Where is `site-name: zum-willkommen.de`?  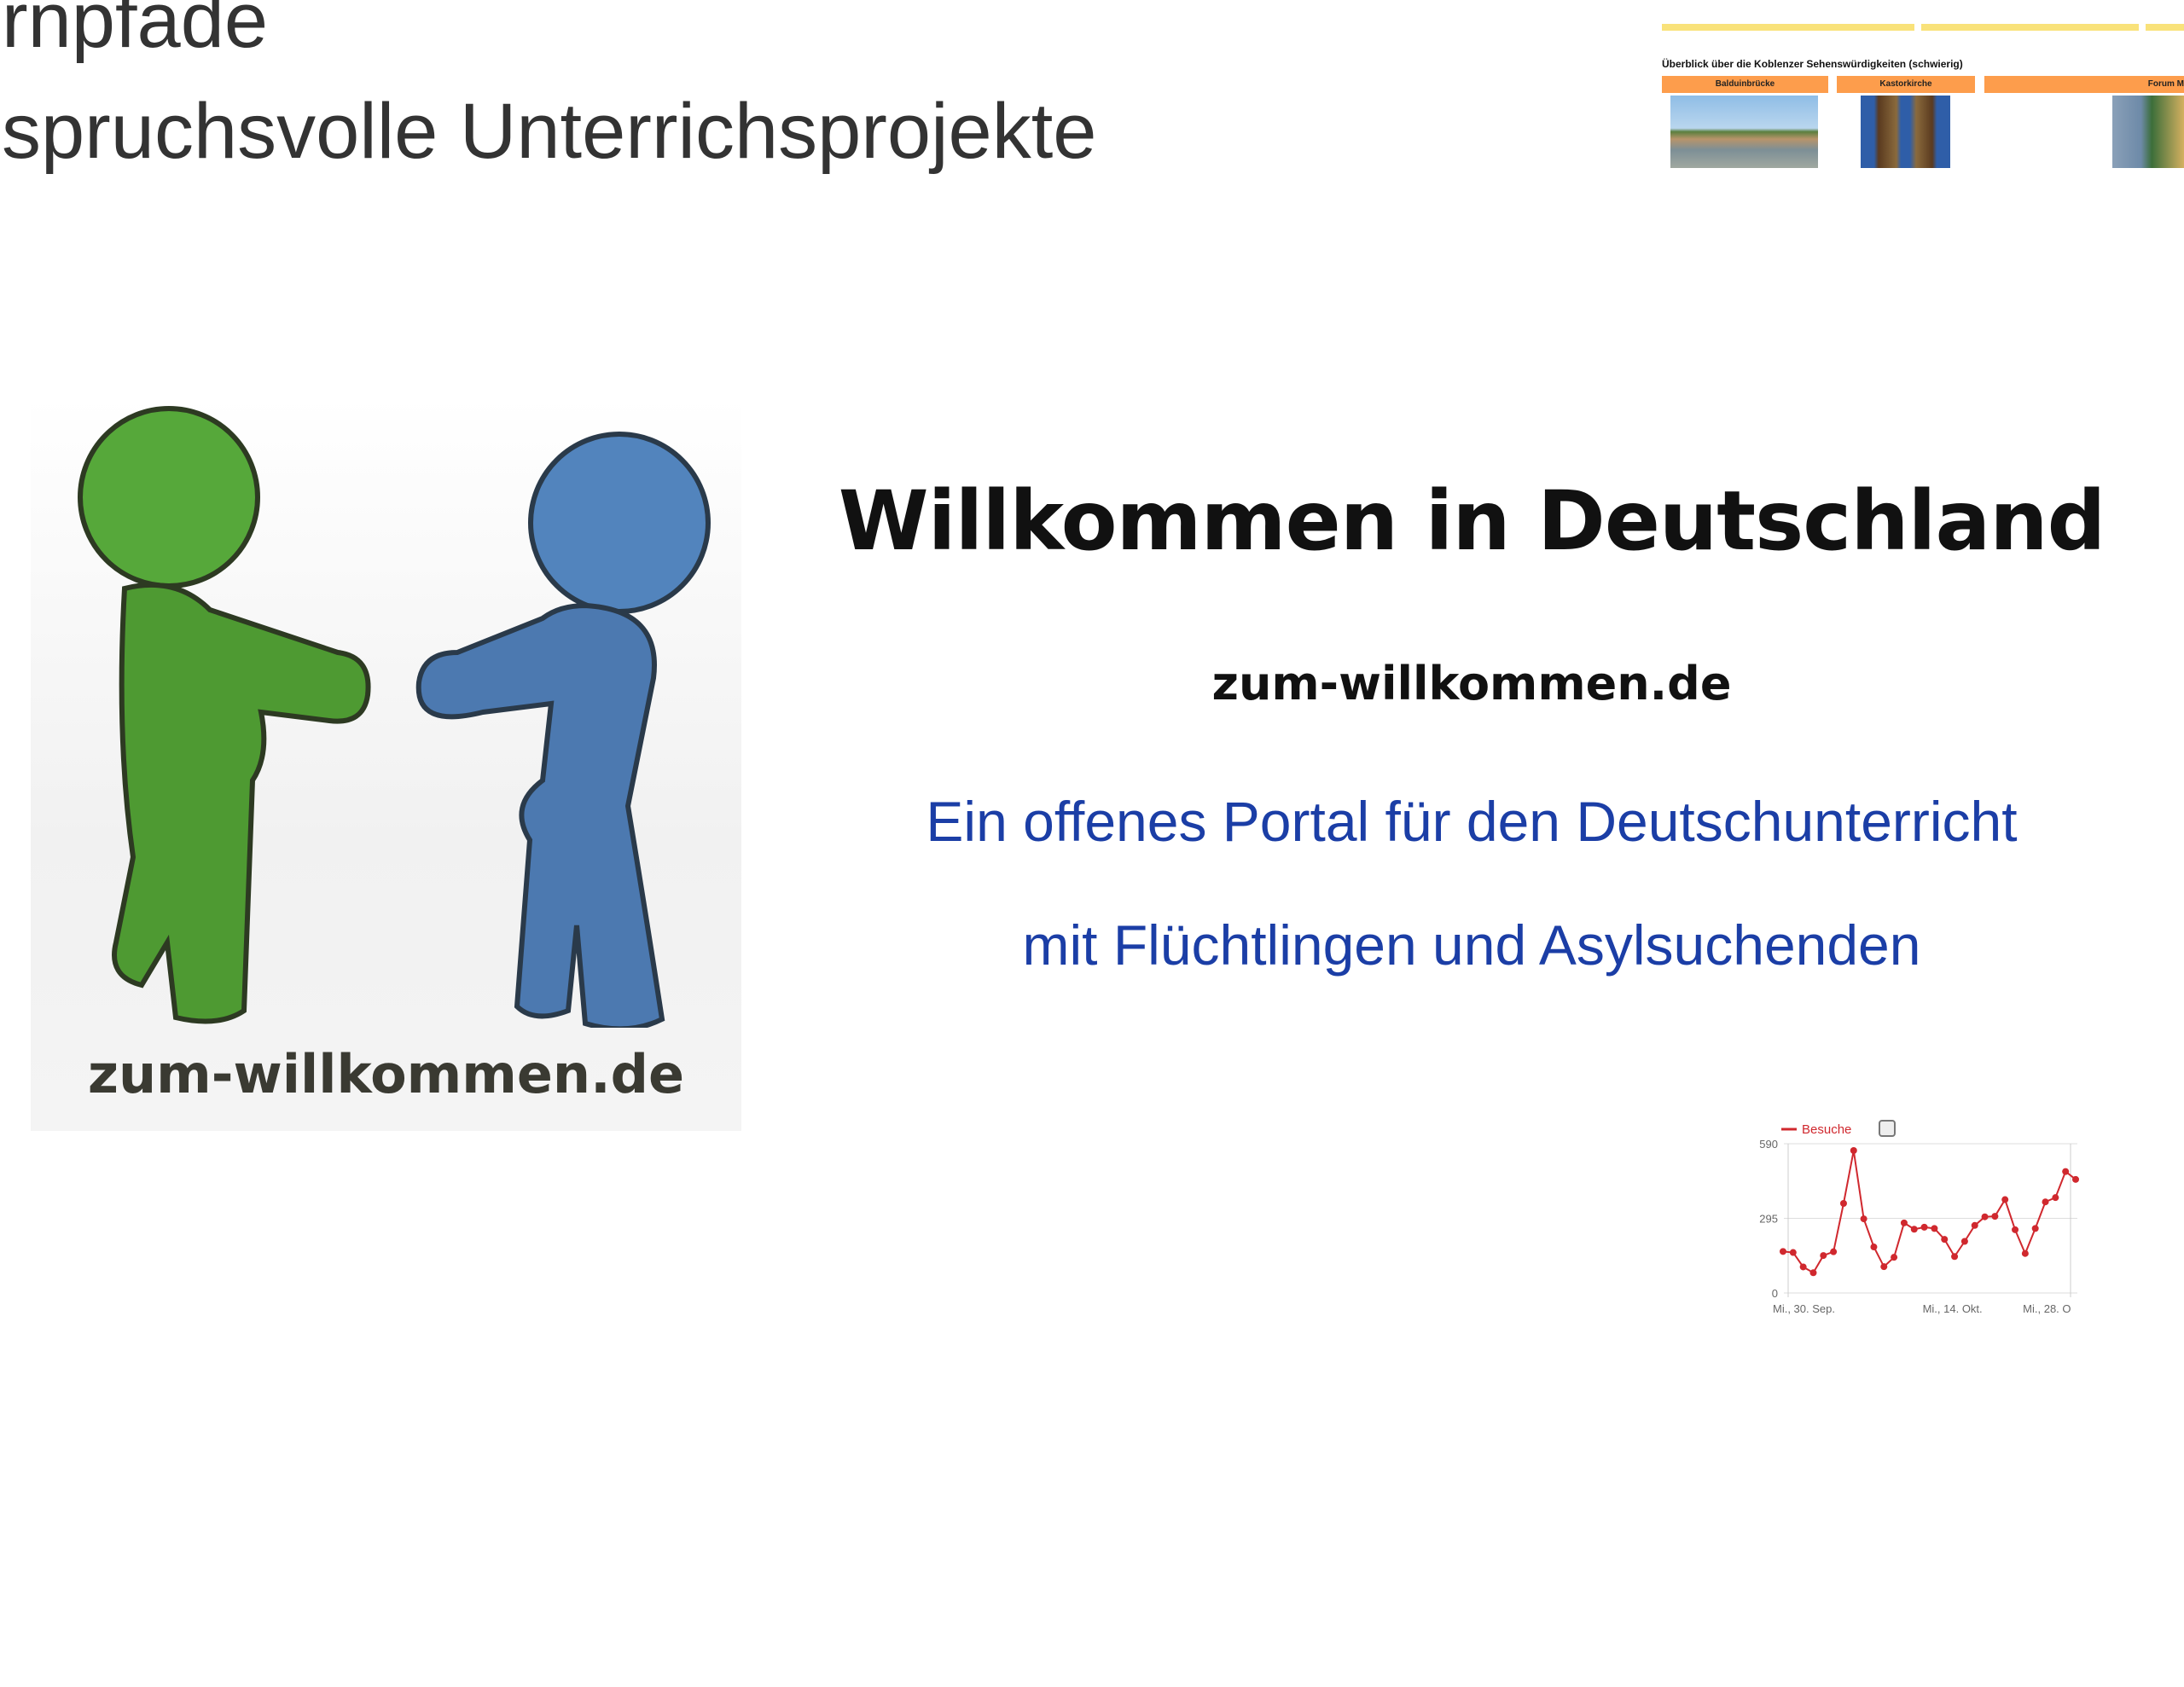
site-name: zum-willkommen.de is located at coordinates (1472, 683).